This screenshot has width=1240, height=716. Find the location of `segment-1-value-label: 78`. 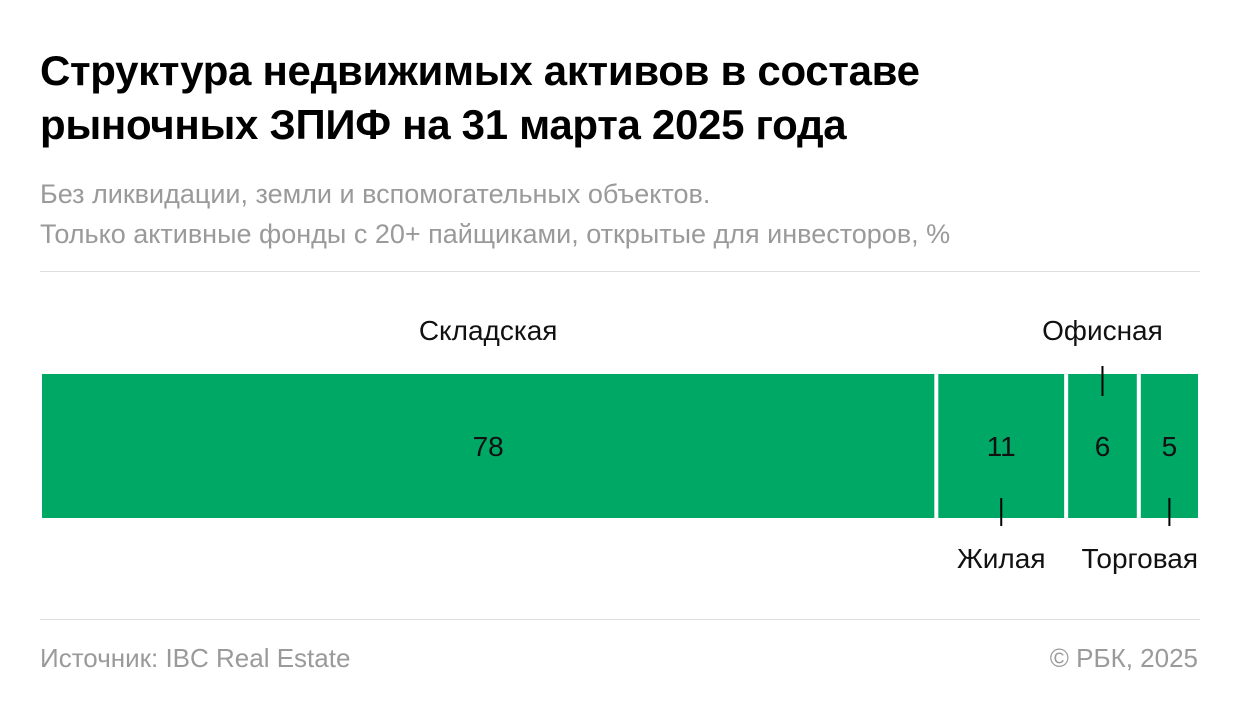

segment-1-value-label: 78 is located at coordinates (488, 446).